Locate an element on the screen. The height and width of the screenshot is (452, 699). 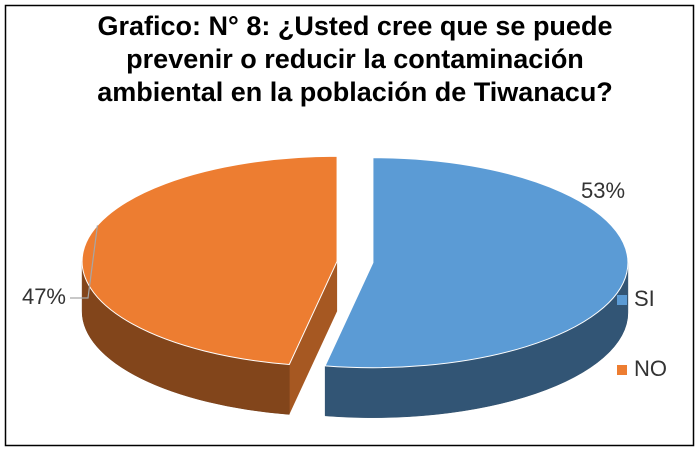
data-label: 53% is located at coordinates (603, 190).